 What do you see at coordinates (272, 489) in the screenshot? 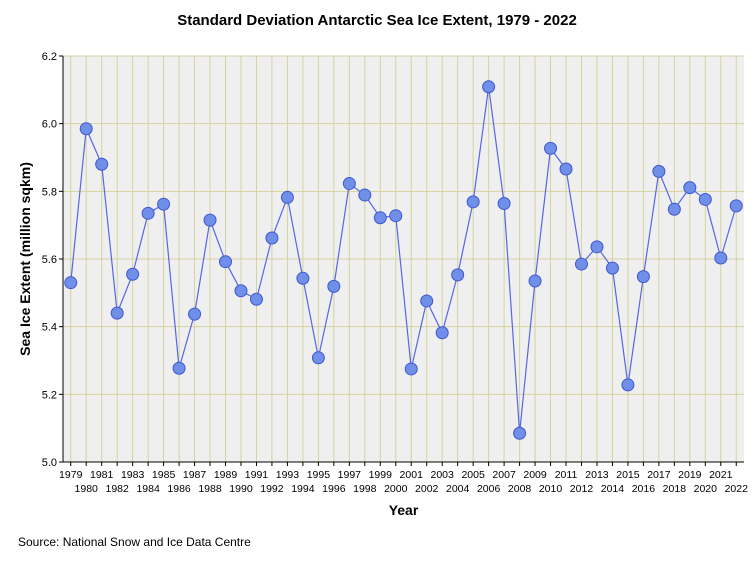
I see `x-tick-label: 1992` at bounding box center [272, 489].